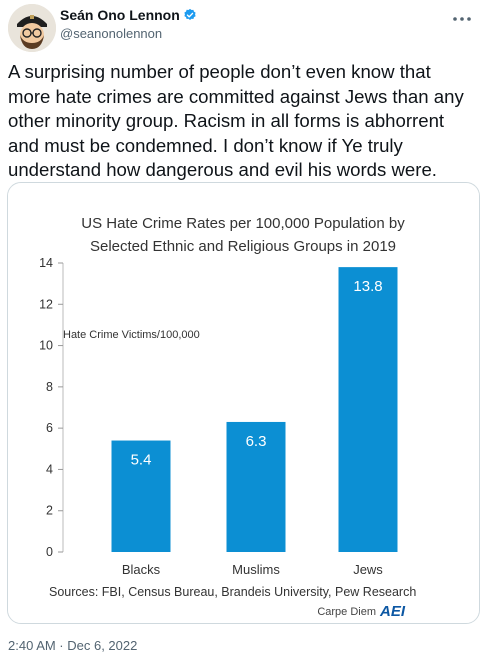 Image resolution: width=487 pixels, height=661 pixels. Describe the element at coordinates (190, 14) in the screenshot. I see `verified-badge-icon` at that location.